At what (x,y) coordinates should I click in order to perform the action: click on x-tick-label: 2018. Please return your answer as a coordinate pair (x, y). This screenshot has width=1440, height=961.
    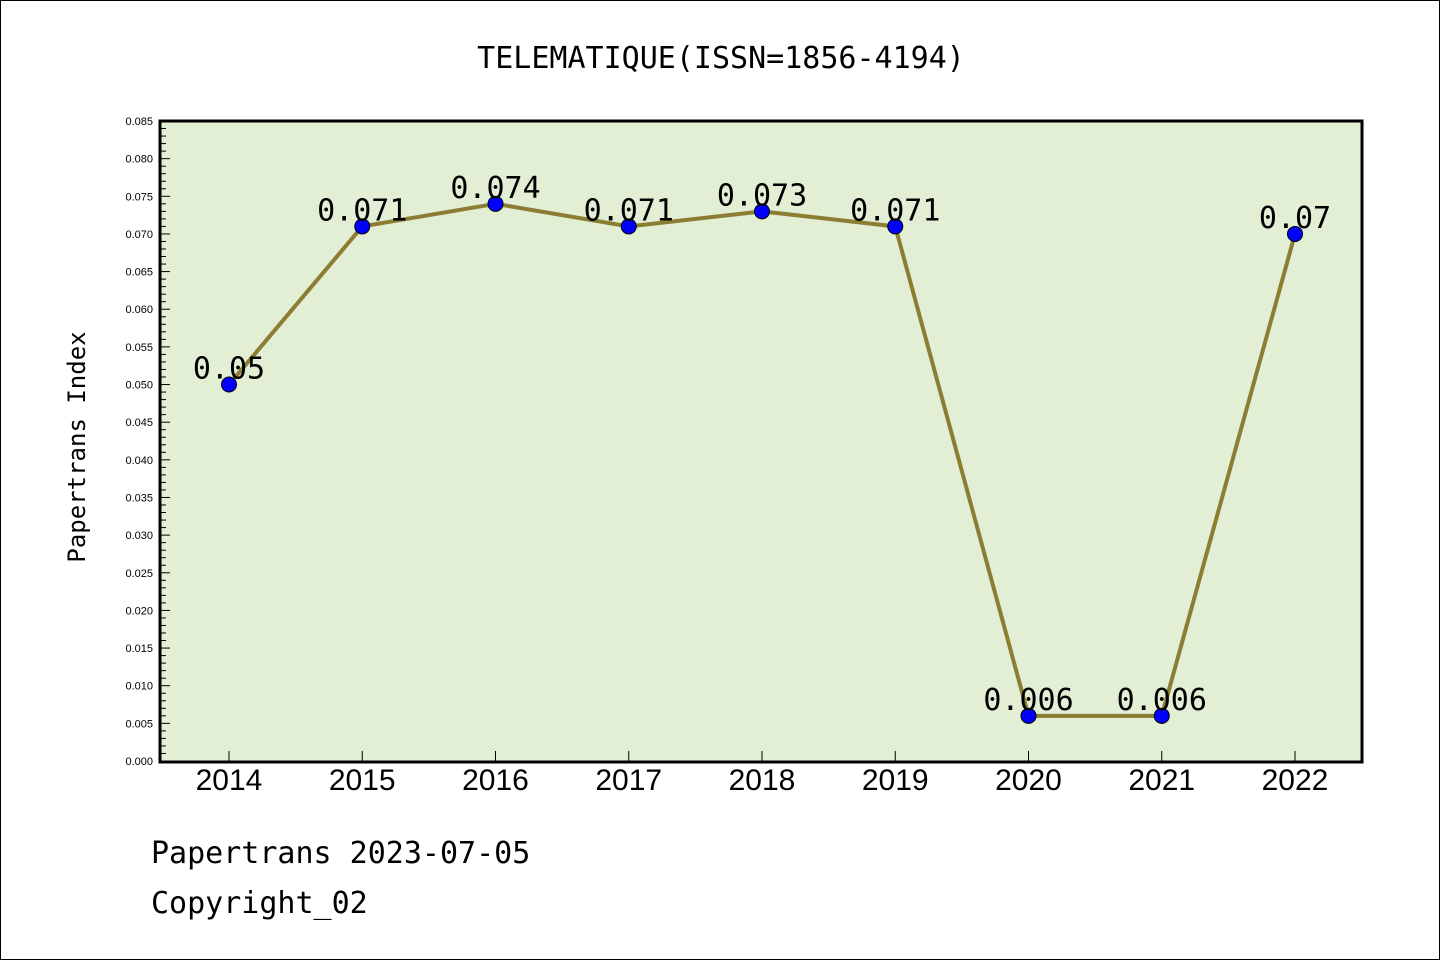
    Looking at the image, I should click on (762, 780).